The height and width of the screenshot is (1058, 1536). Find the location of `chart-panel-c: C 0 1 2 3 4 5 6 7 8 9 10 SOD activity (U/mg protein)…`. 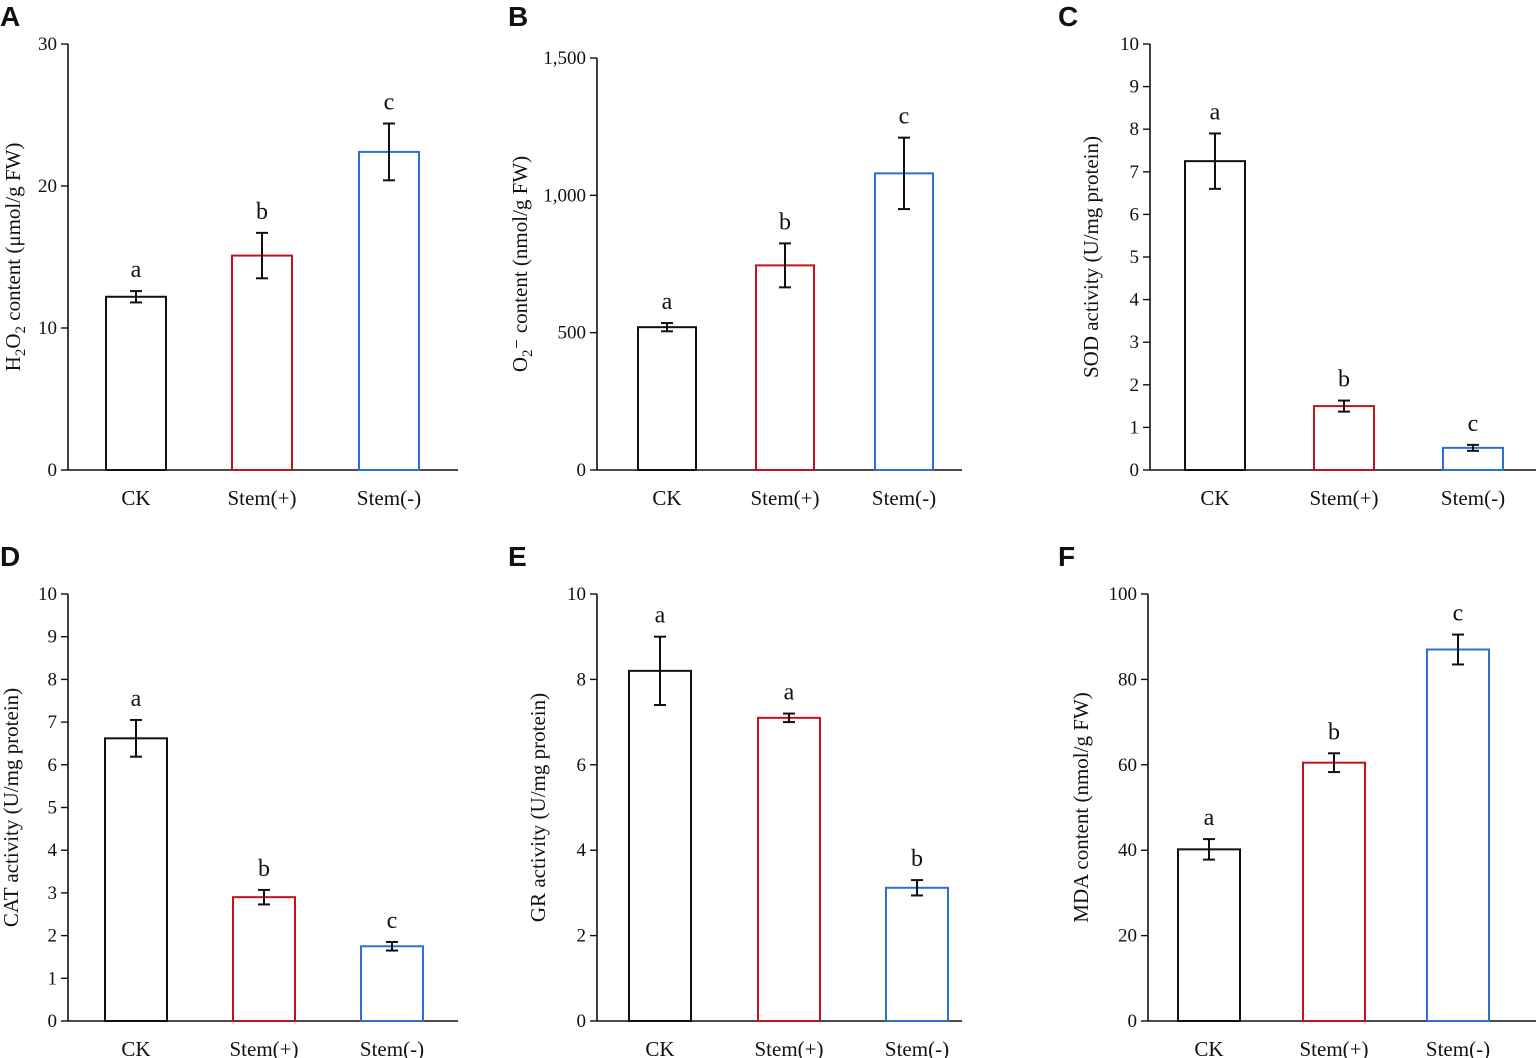

chart-panel-c: C 0 1 2 3 4 5 6 7 8 9 10 SOD activity (U/mg protein)… is located at coordinates (1297, 255).